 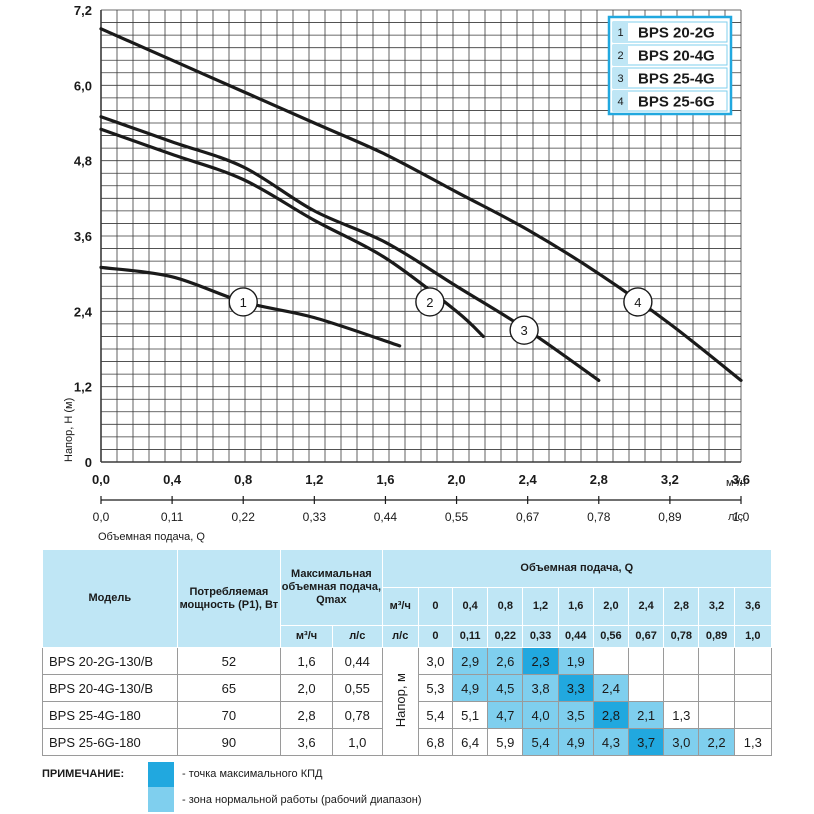 I want to click on y-tick-label: 7,2, so click(x=83, y=10).